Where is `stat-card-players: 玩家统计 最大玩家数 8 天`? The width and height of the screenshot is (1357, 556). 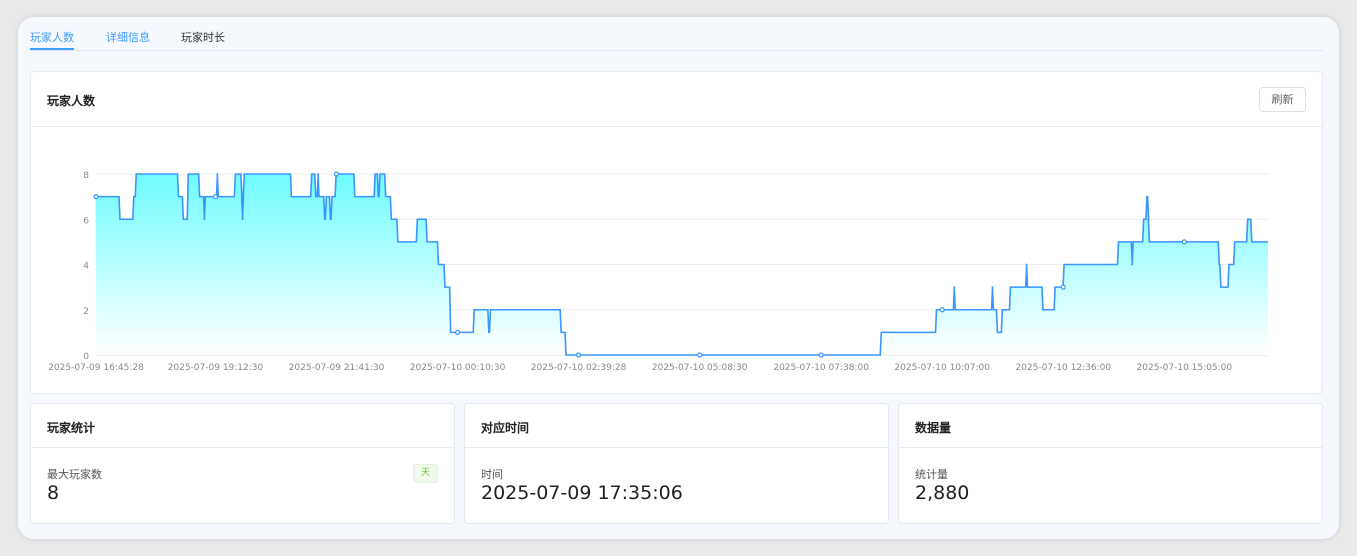
stat-card-players: 玩家统计 最大玩家数 8 天 is located at coordinates (242, 463).